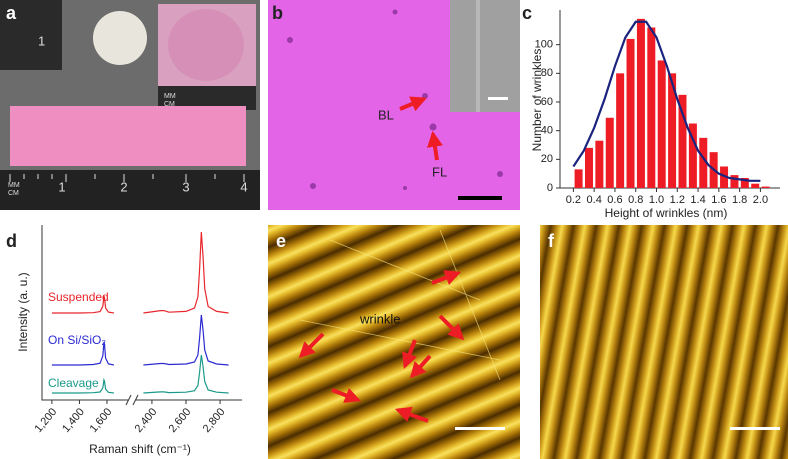  I want to click on x-tick-label: 2.0, so click(760, 200).